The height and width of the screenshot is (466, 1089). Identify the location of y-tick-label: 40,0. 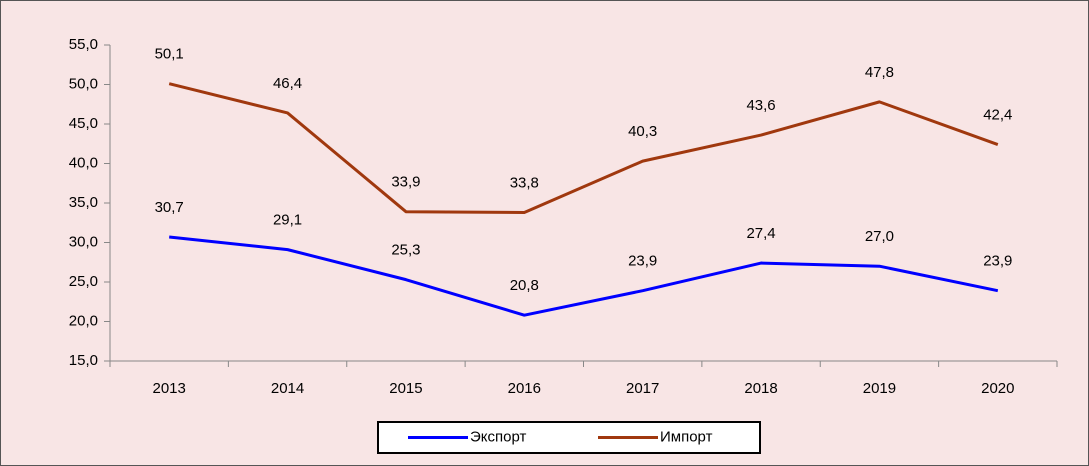
(83, 162).